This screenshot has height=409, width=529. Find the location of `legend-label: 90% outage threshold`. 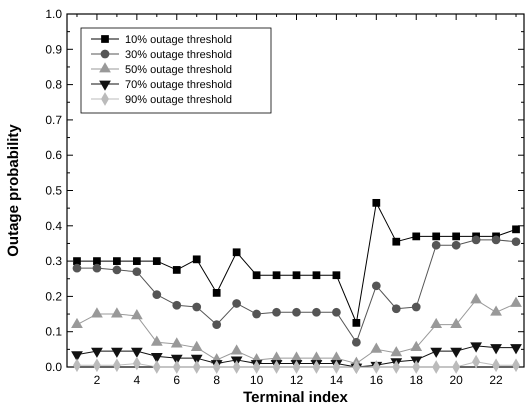

legend-label: 90% outage threshold is located at coordinates (178, 100).